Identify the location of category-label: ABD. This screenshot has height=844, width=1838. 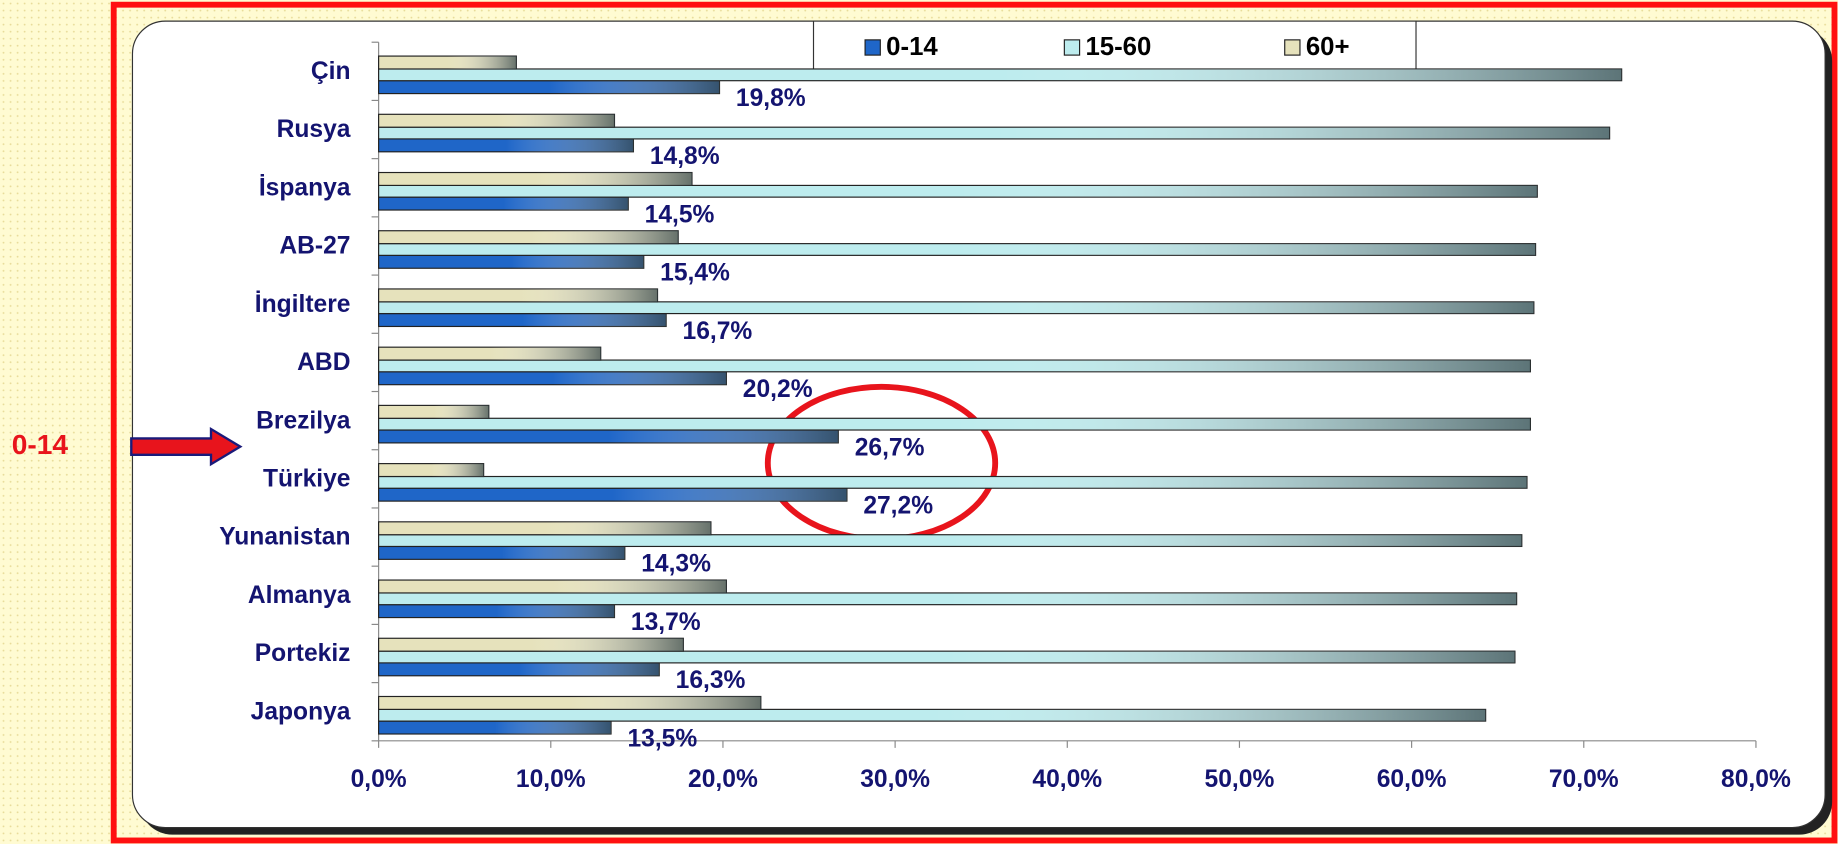
(323, 362).